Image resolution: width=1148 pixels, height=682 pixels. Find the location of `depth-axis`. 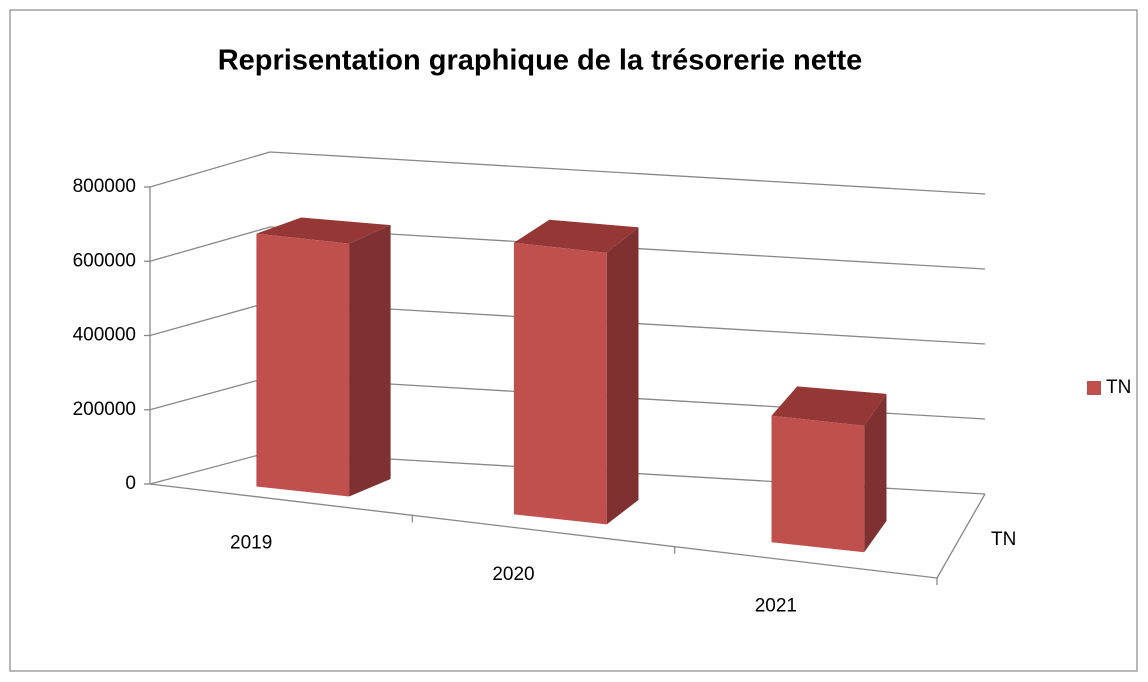

depth-axis is located at coordinates (961, 536).